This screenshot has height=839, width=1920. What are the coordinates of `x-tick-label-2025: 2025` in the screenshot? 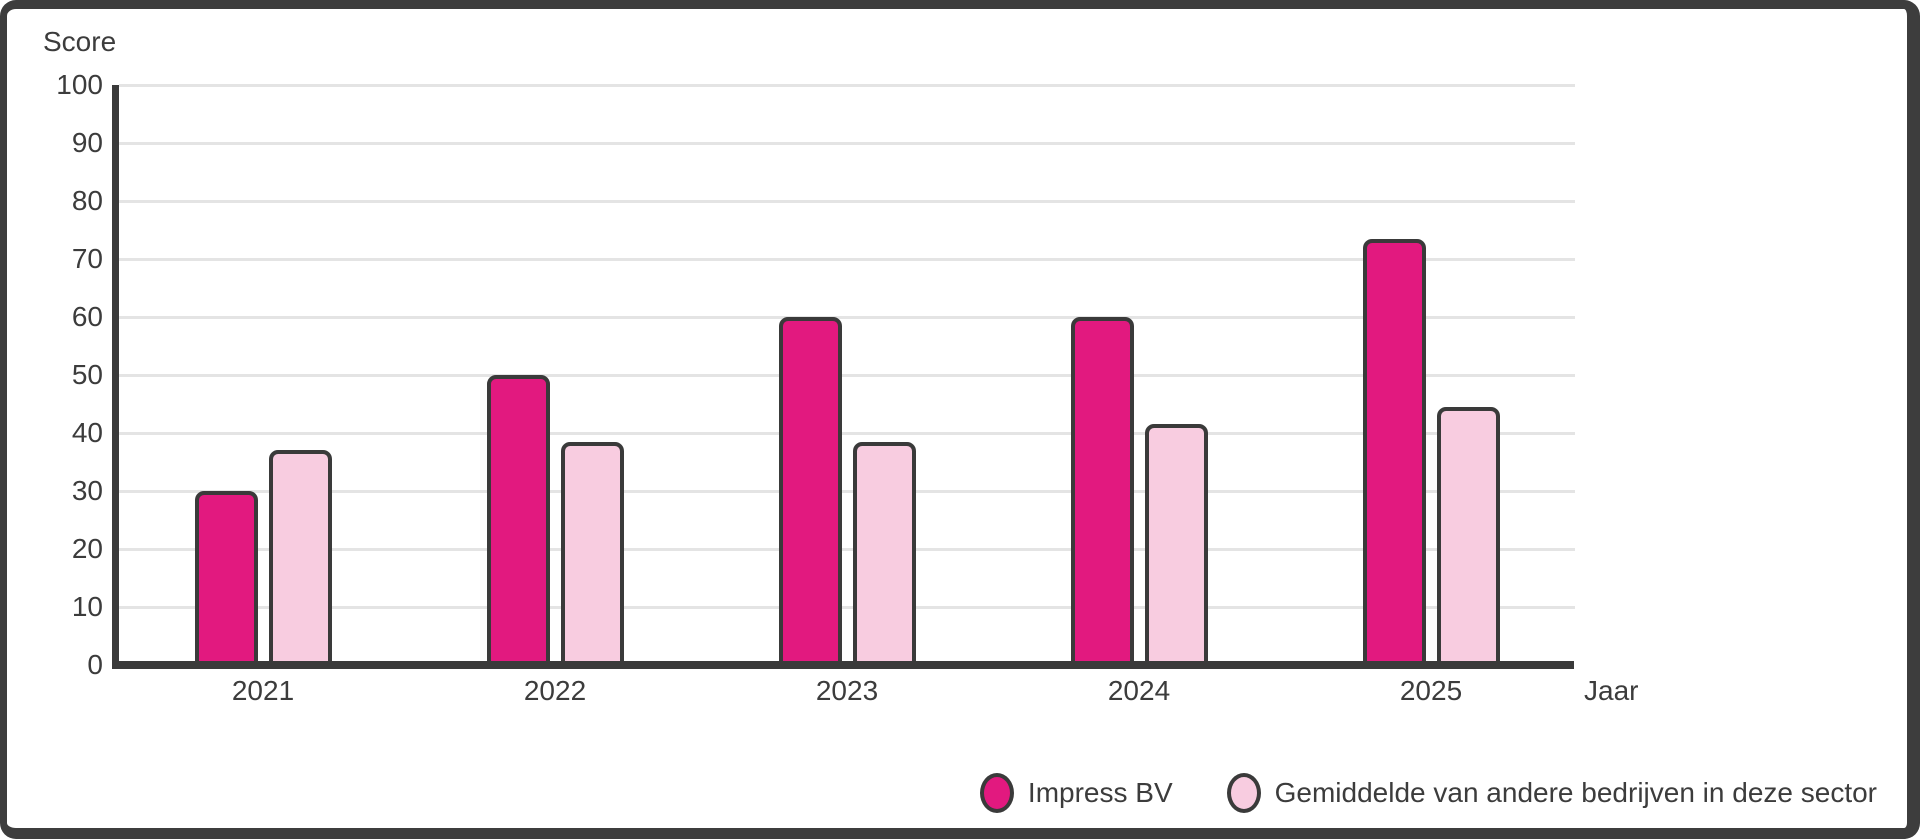 It's located at (1431, 690).